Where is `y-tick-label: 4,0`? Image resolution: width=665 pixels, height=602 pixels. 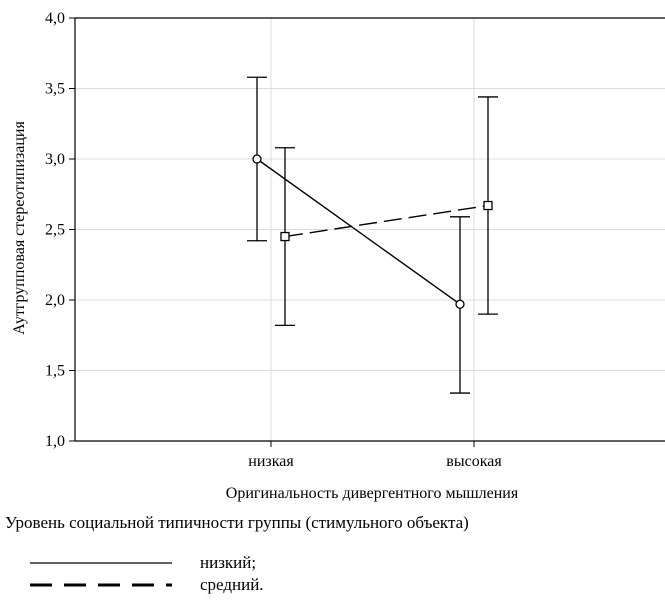
y-tick-label: 4,0 is located at coordinates (55, 18).